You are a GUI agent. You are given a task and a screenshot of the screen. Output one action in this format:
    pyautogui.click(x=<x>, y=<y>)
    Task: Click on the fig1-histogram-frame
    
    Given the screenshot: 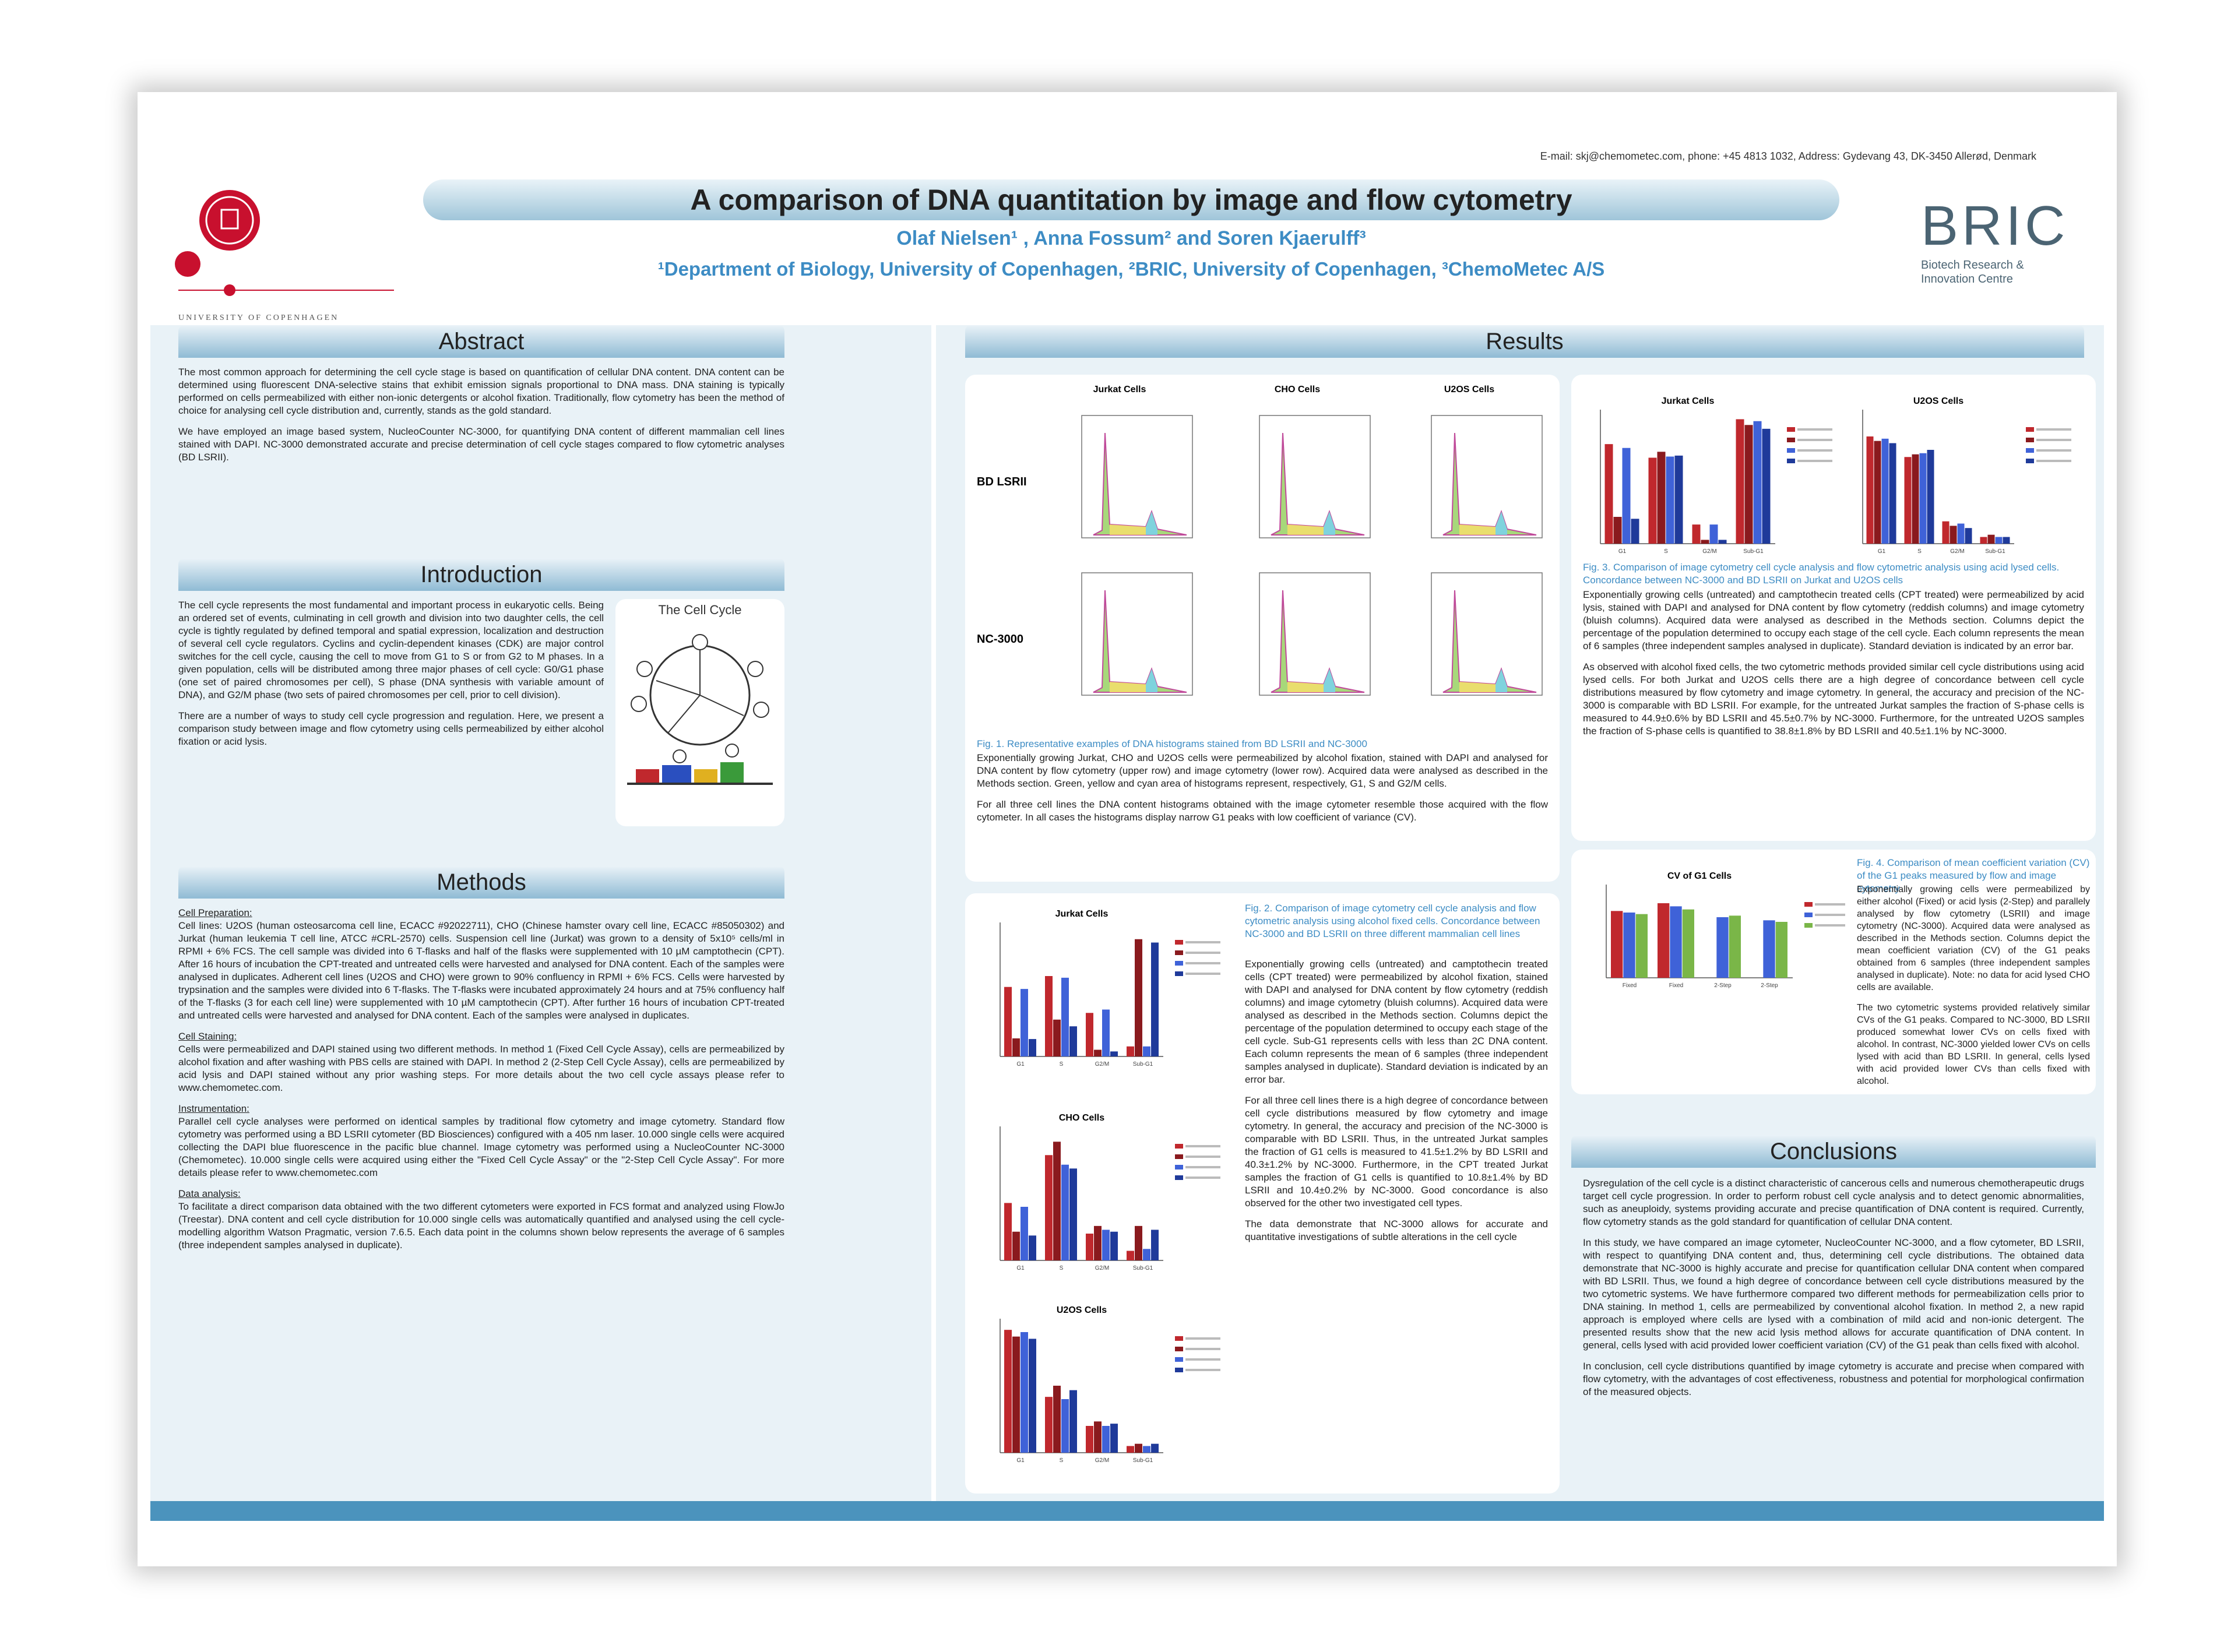 What is the action you would take?
    pyautogui.click(x=1137, y=477)
    